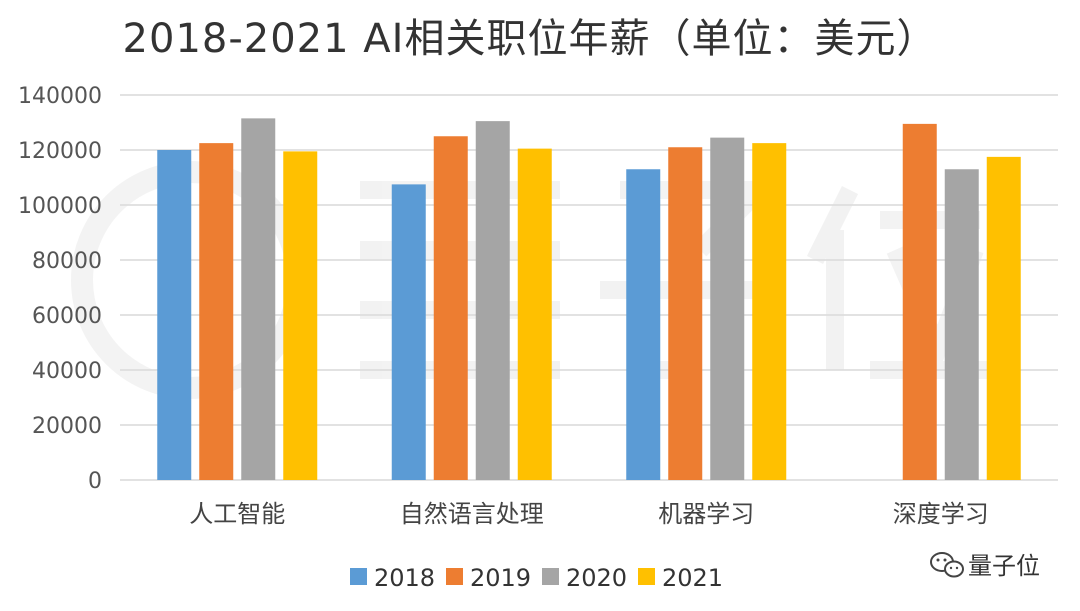 This screenshot has height=611, width=1080. Describe the element at coordinates (692, 578) in the screenshot. I see `legend-label-2021: 2021` at that location.